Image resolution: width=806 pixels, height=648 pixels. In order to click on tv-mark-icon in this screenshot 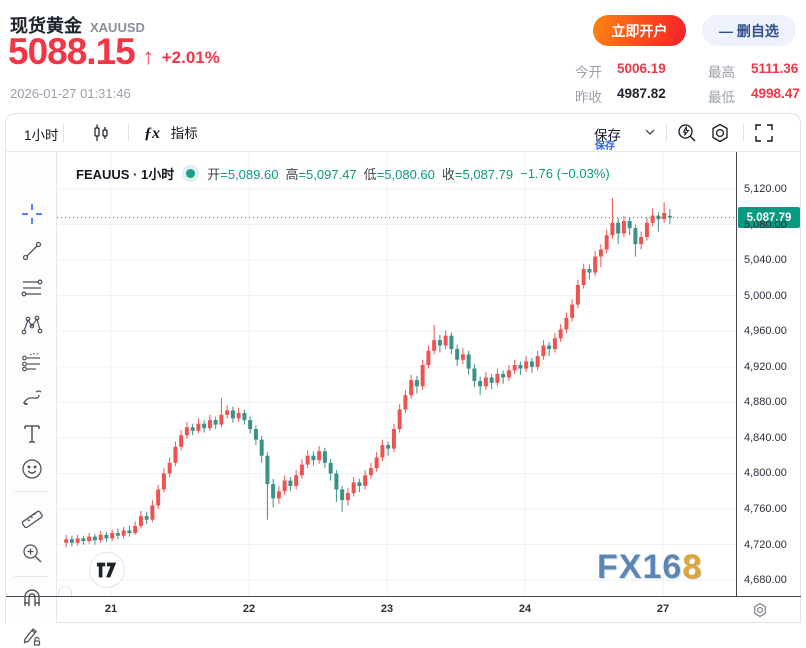, I will do `click(106, 570)`.